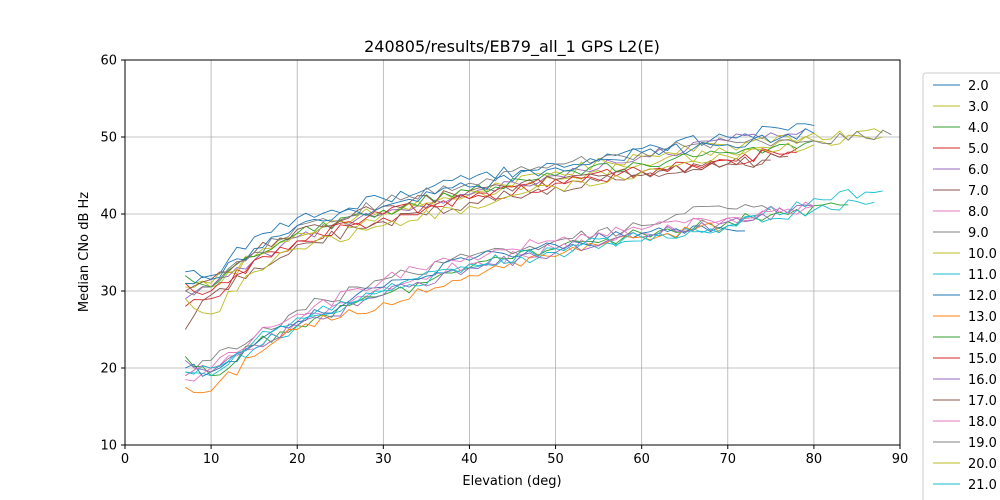  Describe the element at coordinates (514, 456) in the screenshot. I see `x-ticks: 0 10 20 30 40 50 60 70 80 90` at that location.